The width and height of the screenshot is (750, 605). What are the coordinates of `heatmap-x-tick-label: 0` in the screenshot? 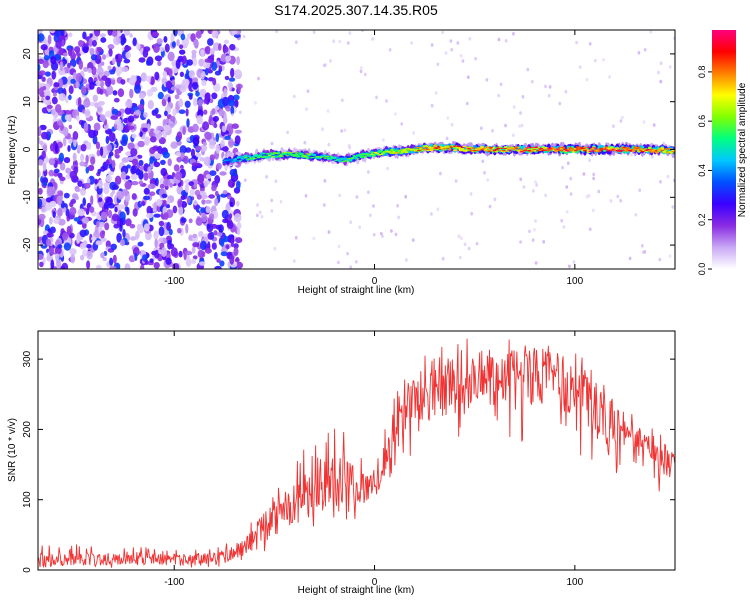 It's located at (375, 281).